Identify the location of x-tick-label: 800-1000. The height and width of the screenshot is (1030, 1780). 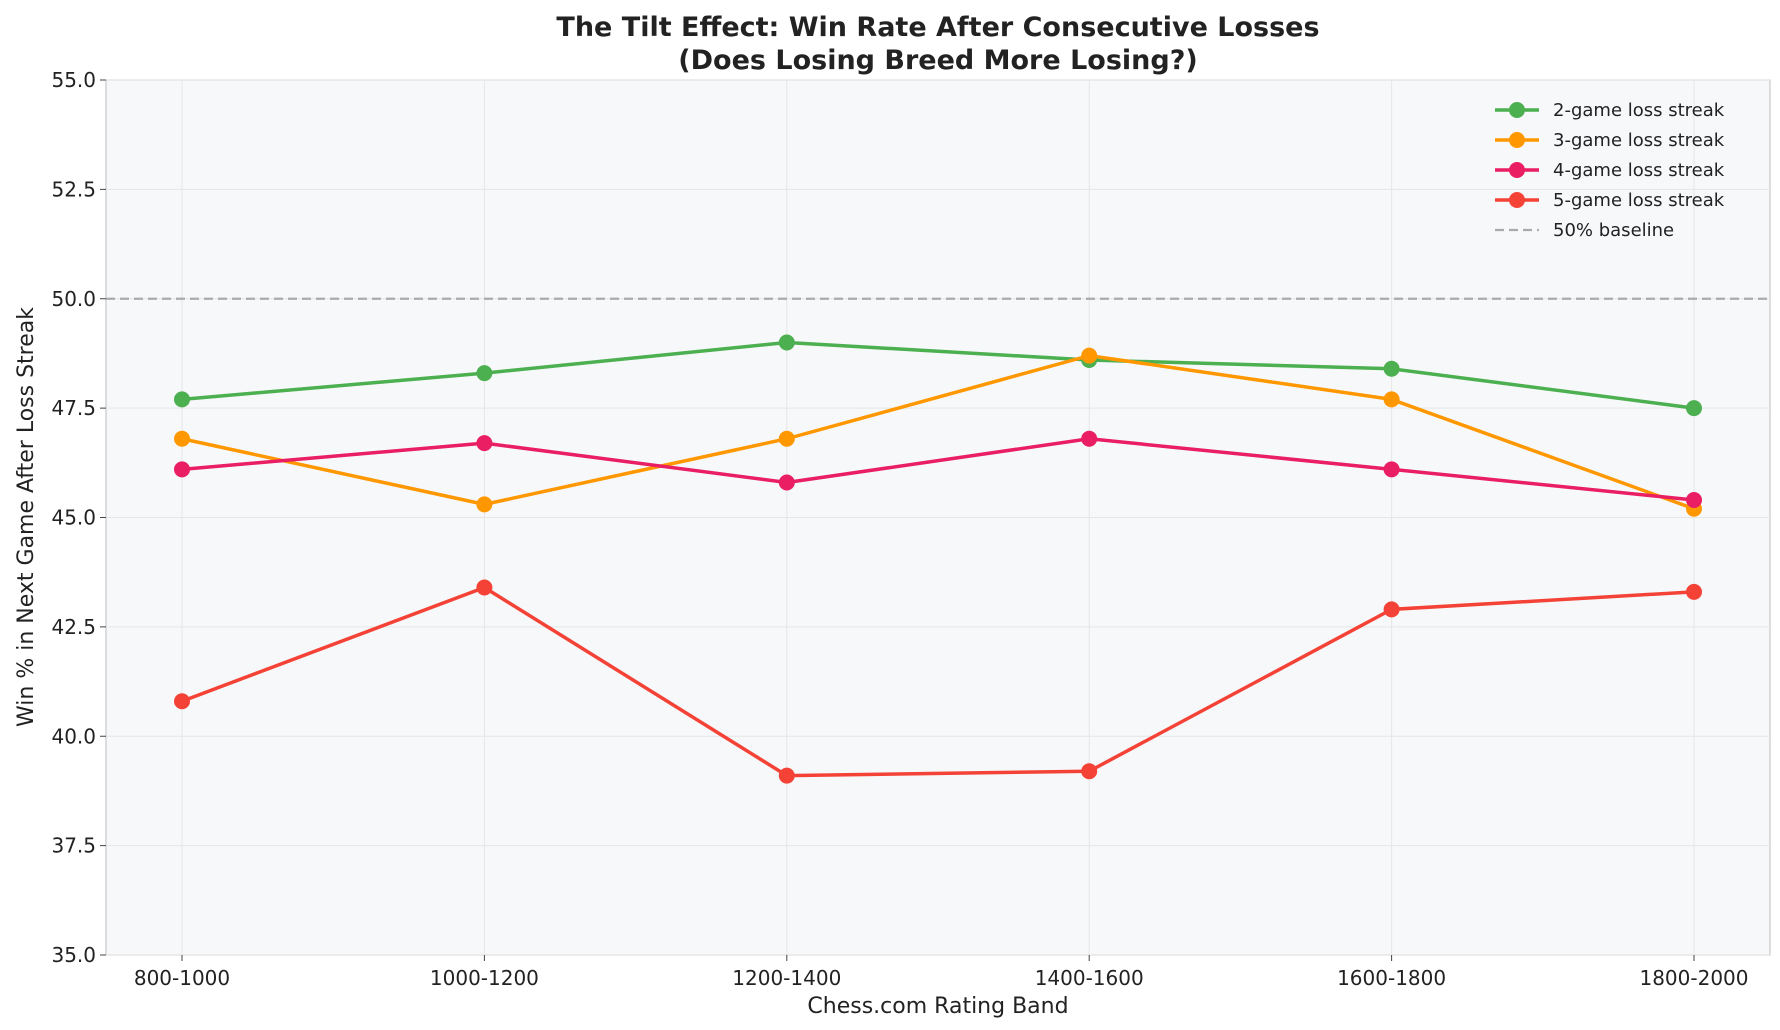
(182, 978).